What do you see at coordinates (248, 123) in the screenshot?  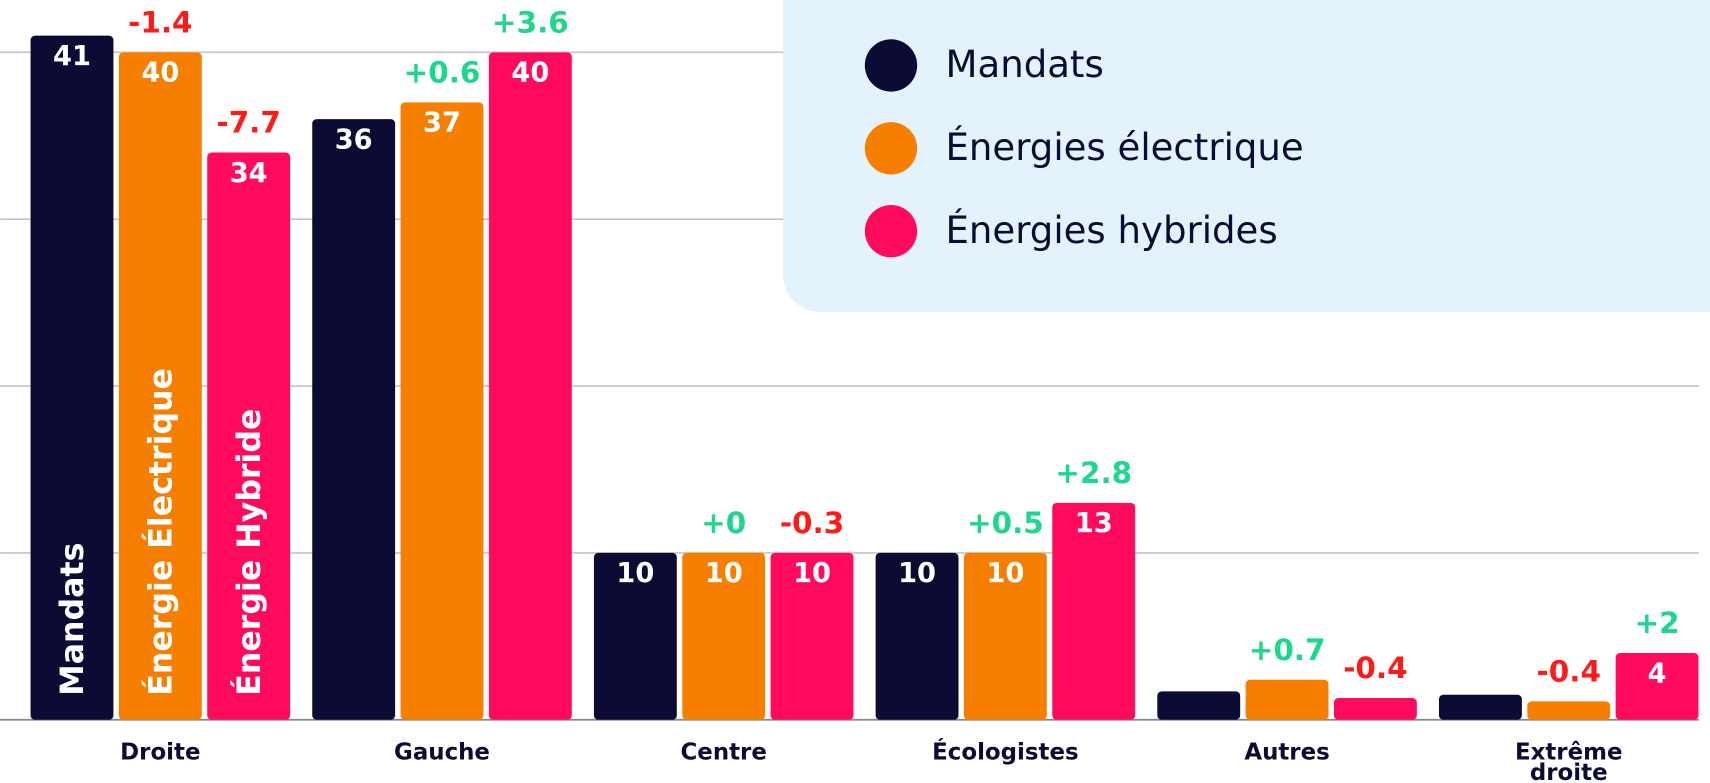 I see `change-label: -7.7` at bounding box center [248, 123].